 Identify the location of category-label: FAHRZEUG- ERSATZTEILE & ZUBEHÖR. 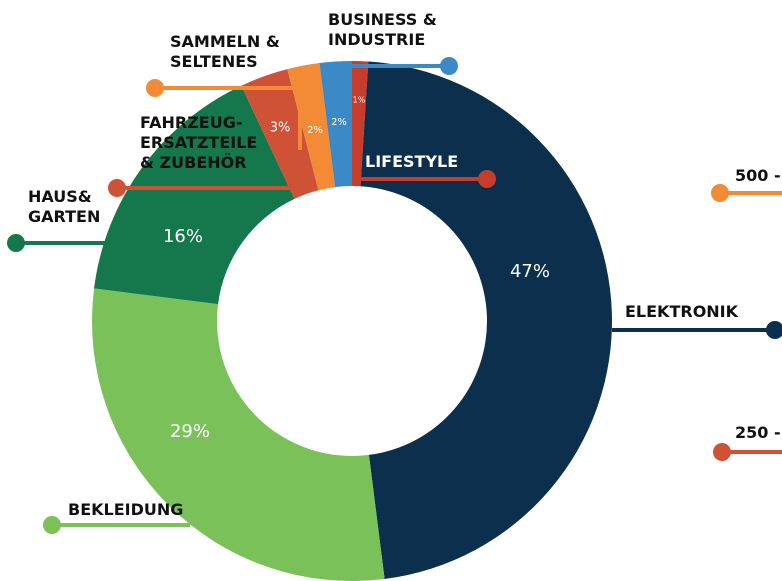
(199, 142).